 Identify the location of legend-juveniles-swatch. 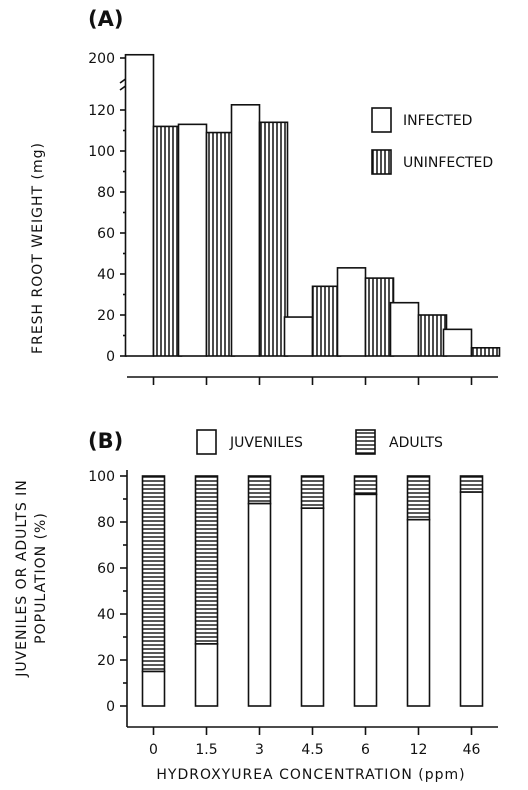
(206, 442).